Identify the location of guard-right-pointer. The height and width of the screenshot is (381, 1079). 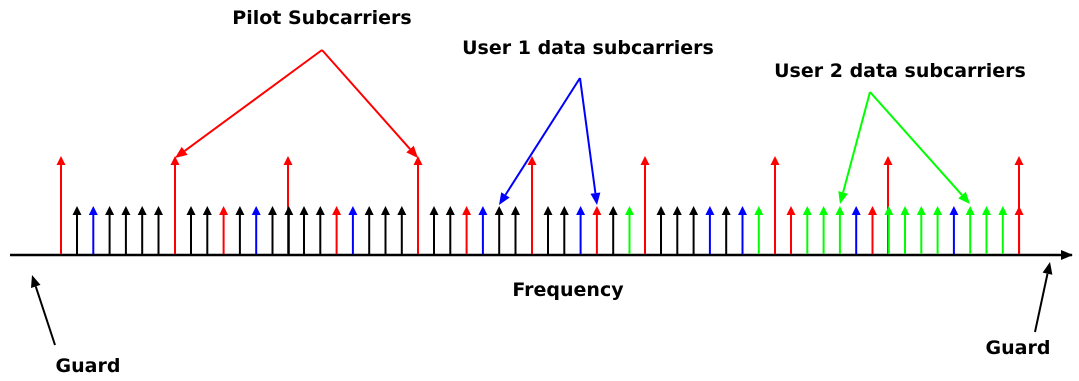
(1043, 297).